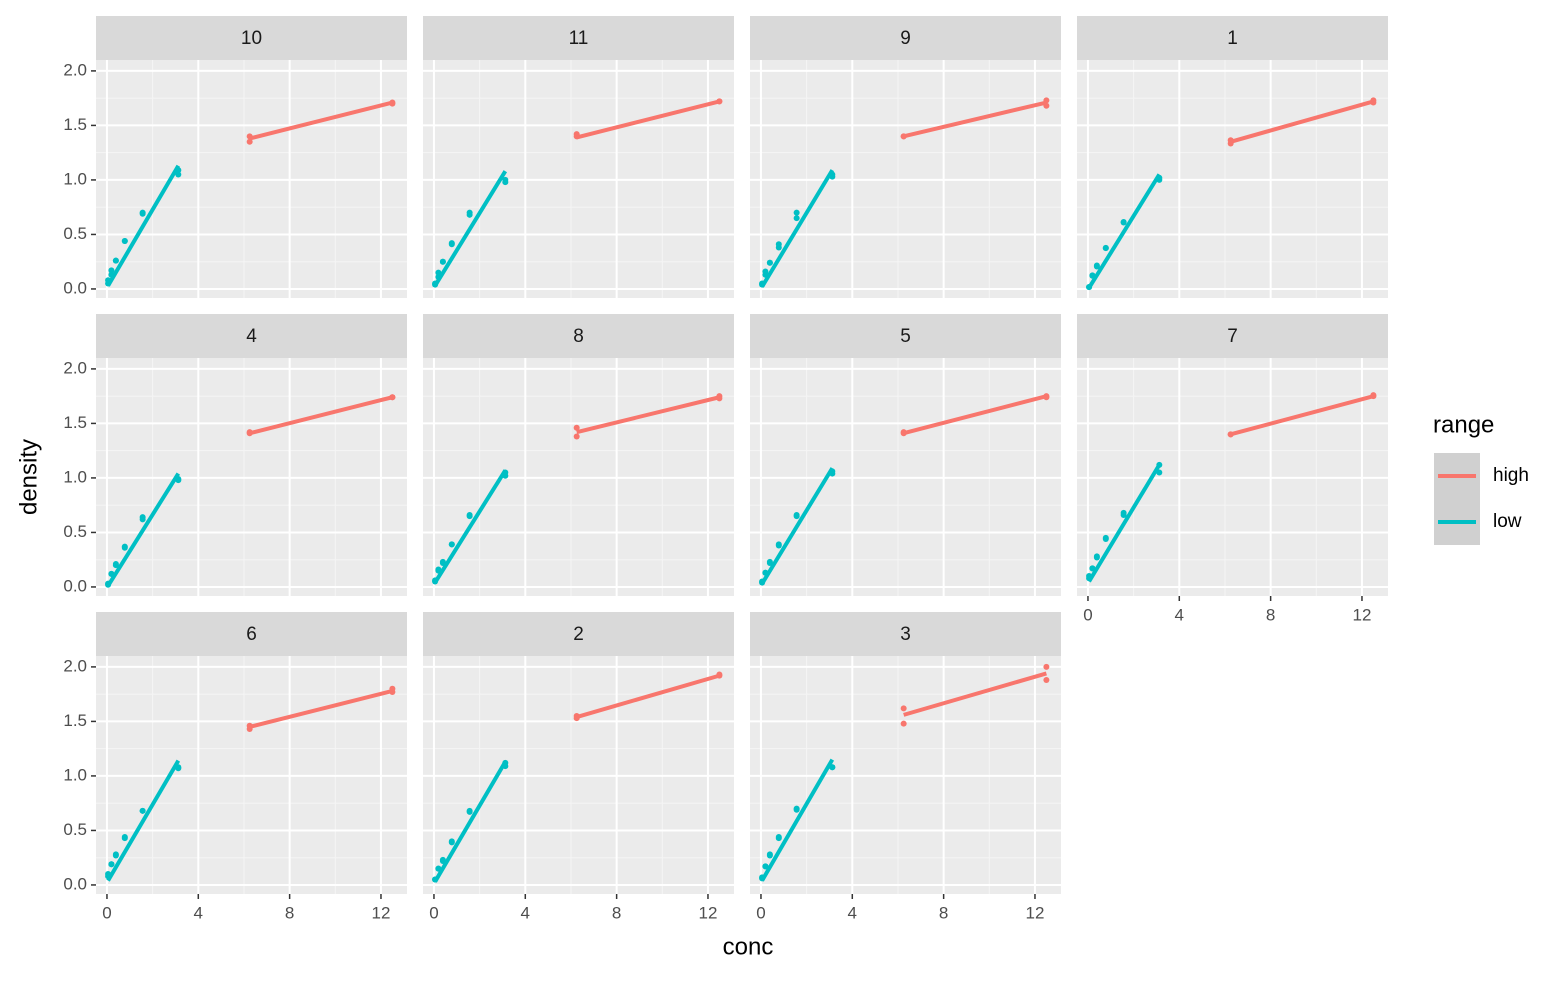 The width and height of the screenshot is (1568, 983). I want to click on strip-label: 3, so click(905, 634).